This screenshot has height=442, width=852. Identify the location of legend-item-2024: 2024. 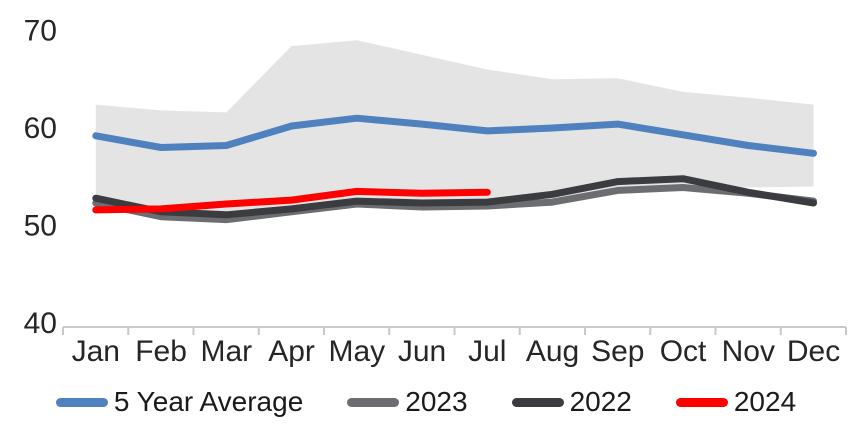
(736, 402).